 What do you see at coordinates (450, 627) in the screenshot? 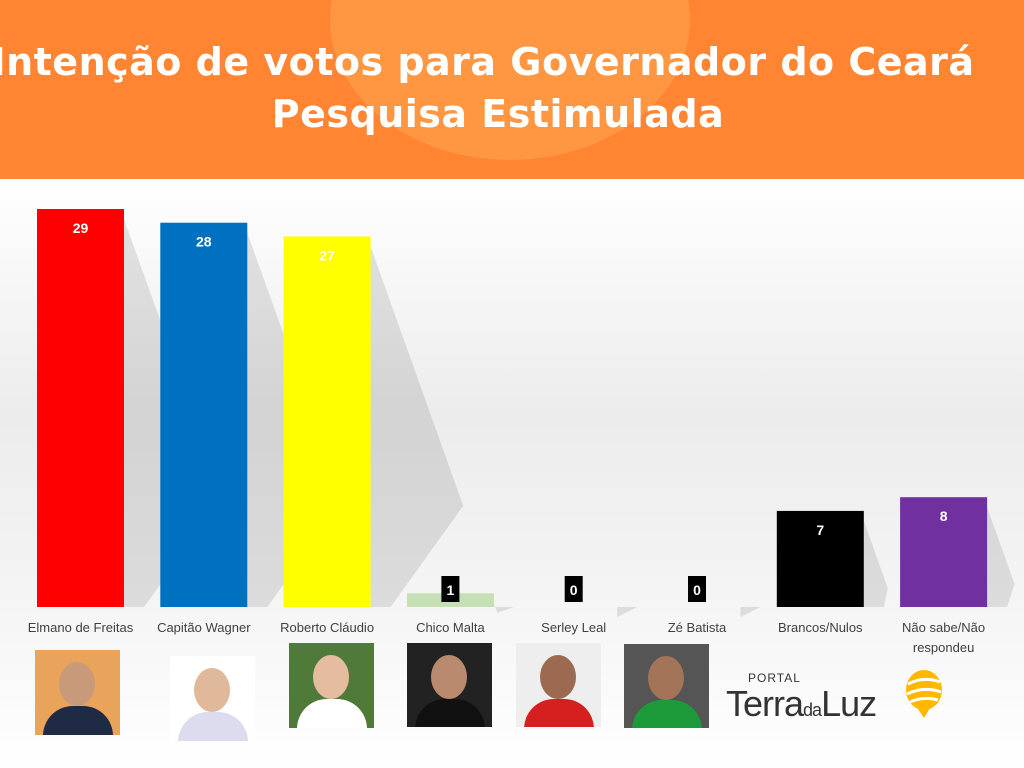
I see `category-label: Chico Malta` at bounding box center [450, 627].